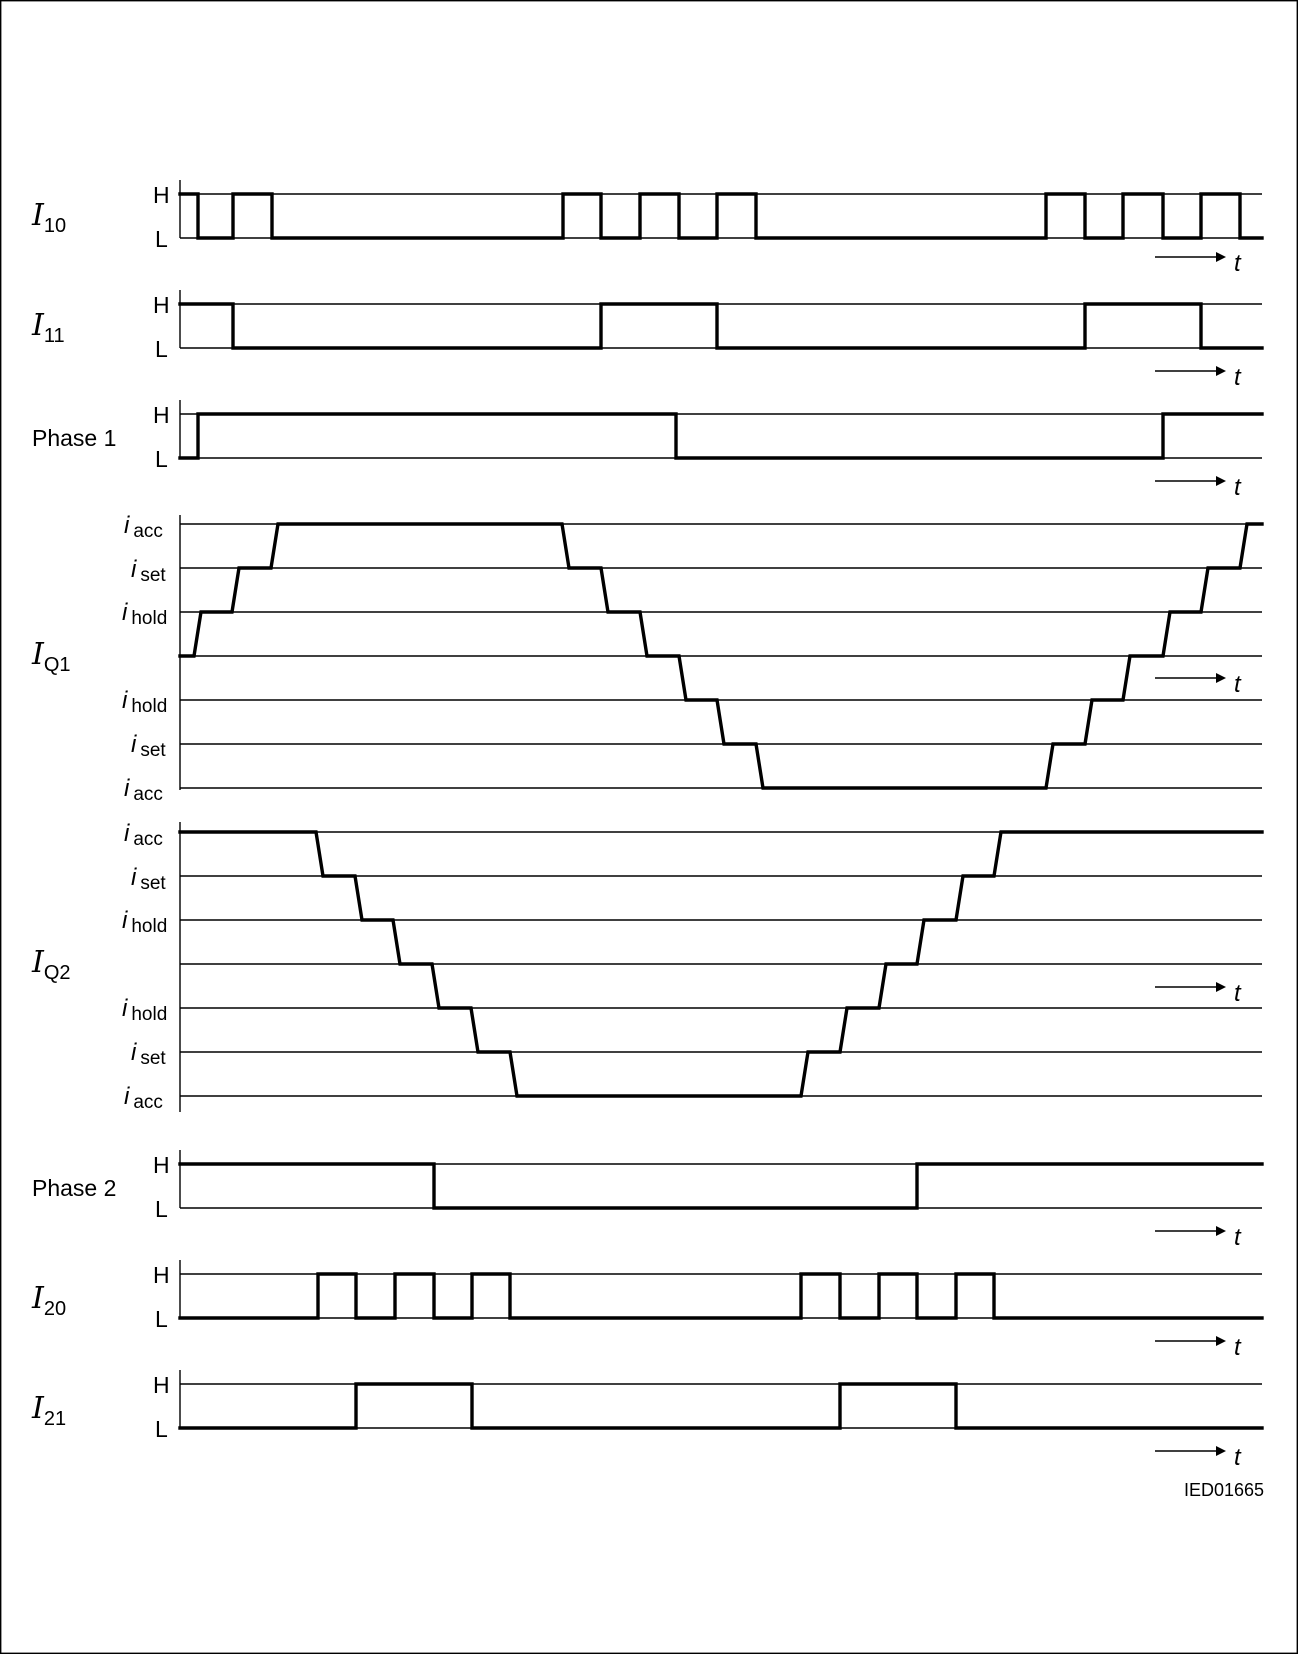 Image resolution: width=1298 pixels, height=1654 pixels. What do you see at coordinates (1238, 263) in the screenshot?
I see `i10-time-label: t` at bounding box center [1238, 263].